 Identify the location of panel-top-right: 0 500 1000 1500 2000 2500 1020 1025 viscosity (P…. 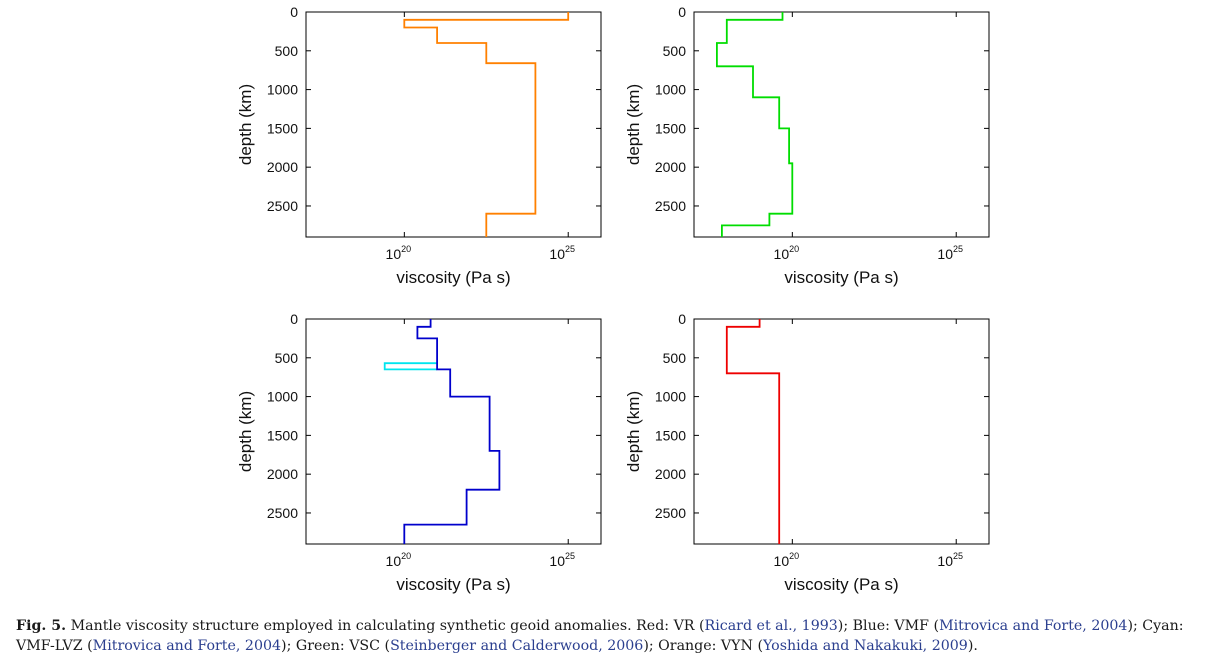
(807, 145).